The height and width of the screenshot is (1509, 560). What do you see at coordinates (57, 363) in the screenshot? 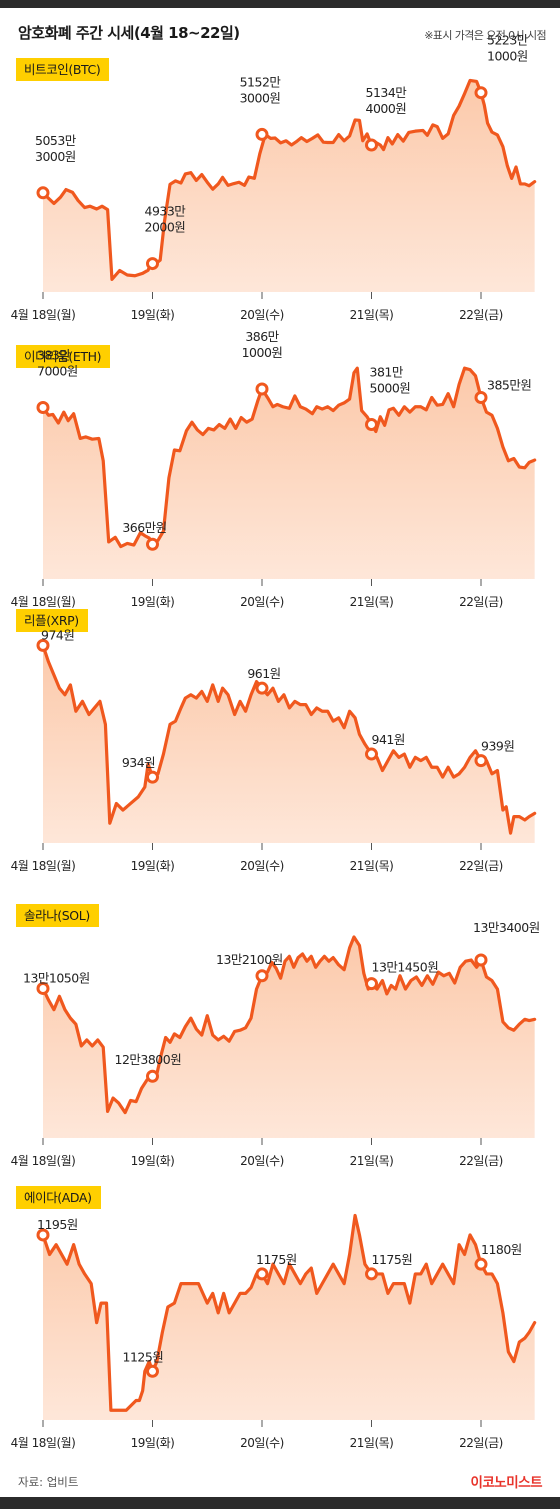
I see `price-annotation: 383만 7000원` at bounding box center [57, 363].